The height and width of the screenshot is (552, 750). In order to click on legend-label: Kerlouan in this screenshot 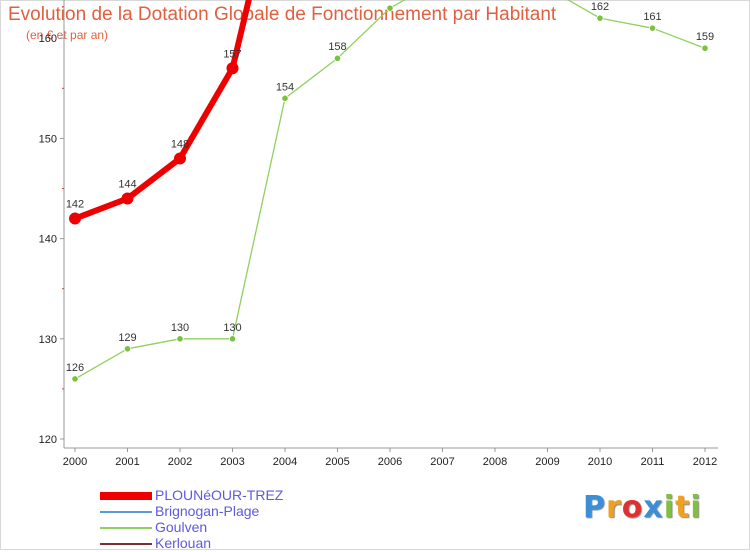, I will do `click(183, 543)`.